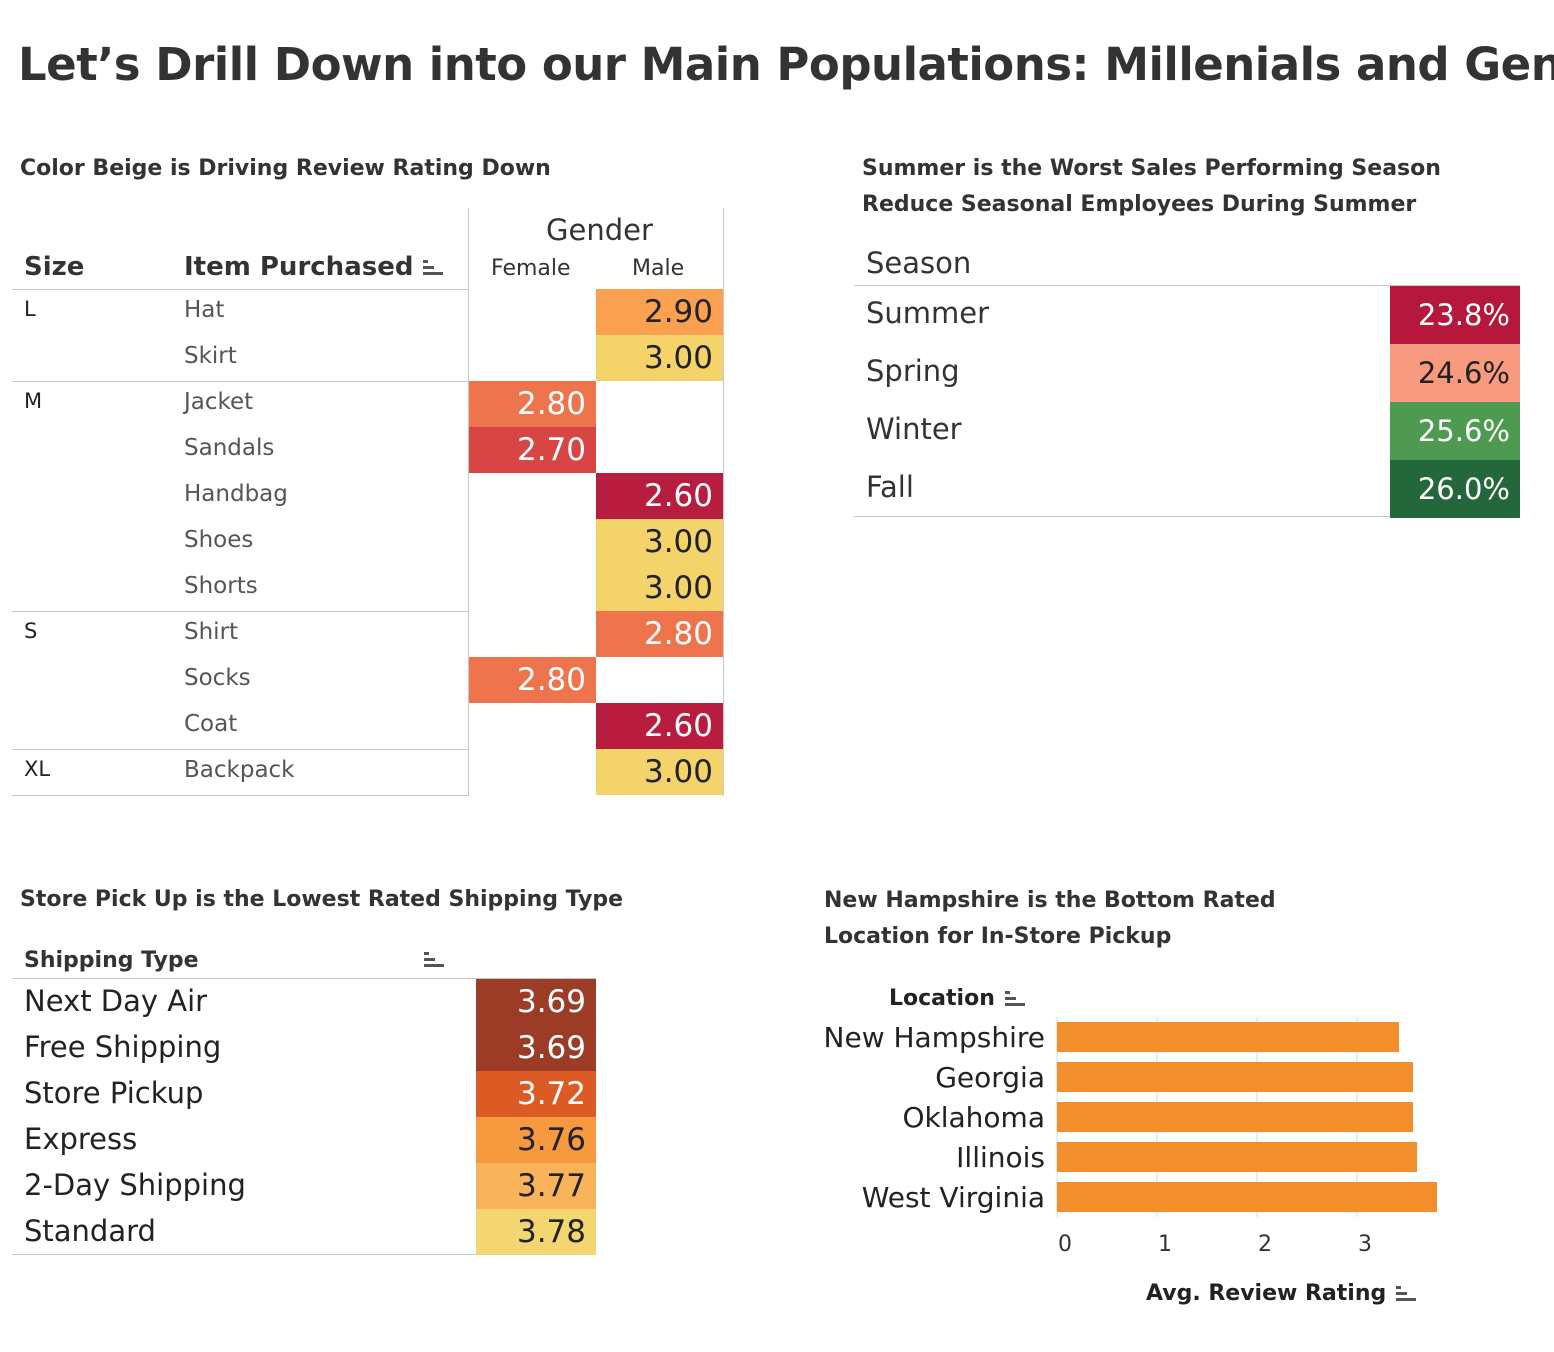  I want to click on size-header: Size, so click(54, 267).